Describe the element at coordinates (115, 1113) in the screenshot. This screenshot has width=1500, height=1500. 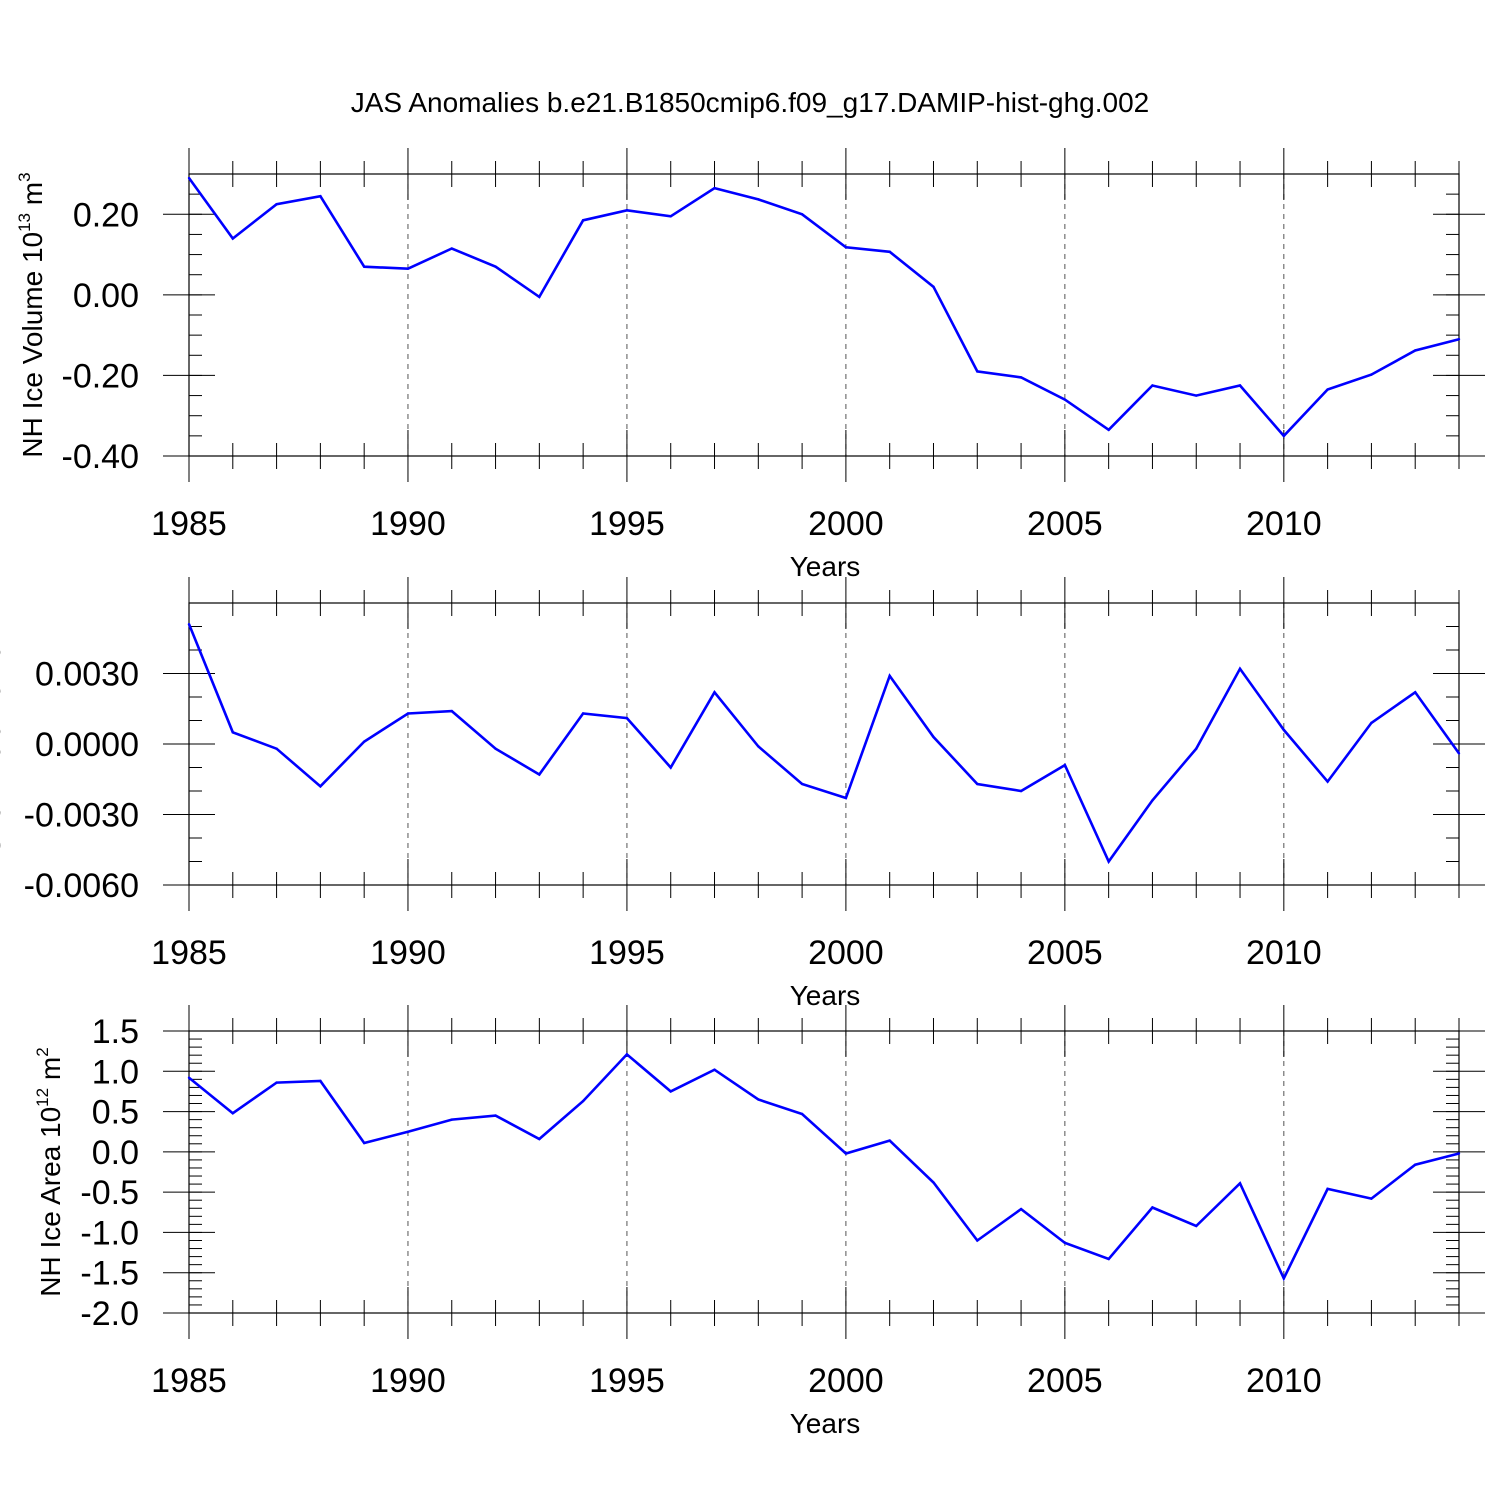
I see `y-tick-label: 0.5` at that location.